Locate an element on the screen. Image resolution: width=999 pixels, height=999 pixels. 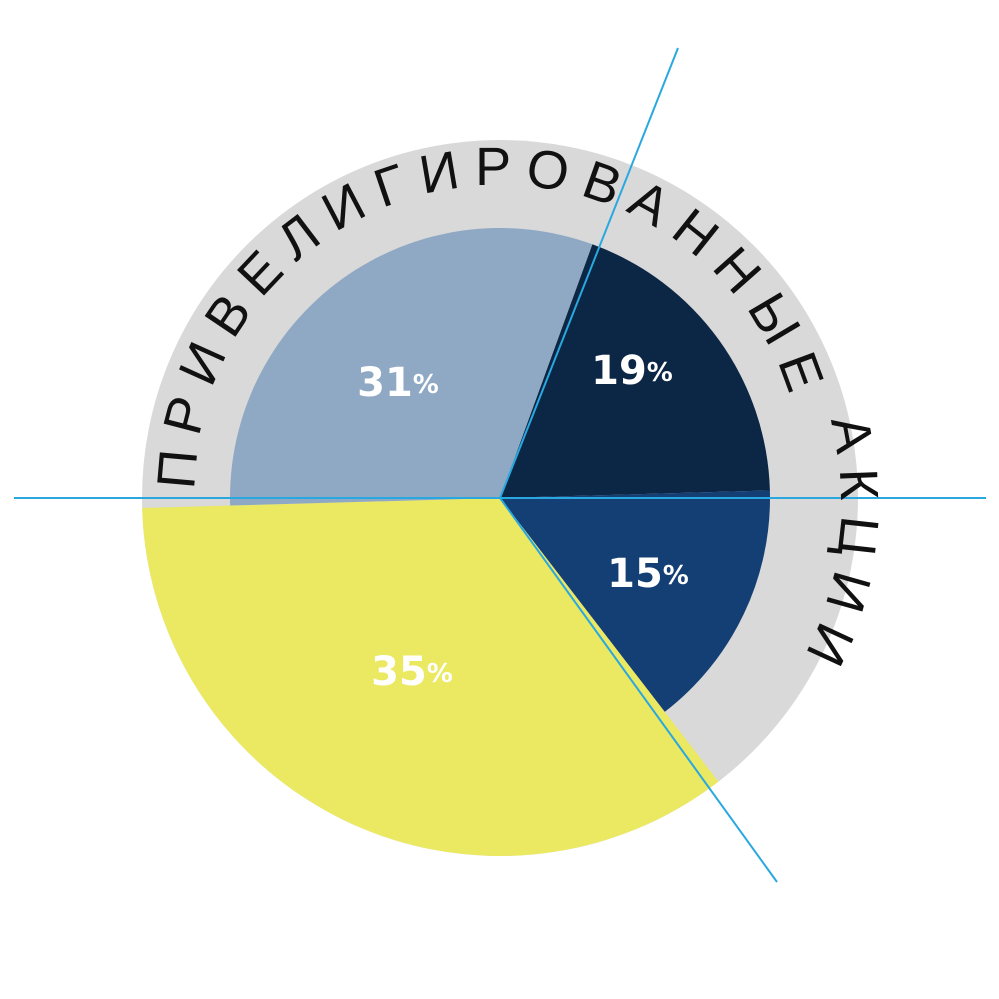
slice-label-35: 35% is located at coordinates (412, 672).